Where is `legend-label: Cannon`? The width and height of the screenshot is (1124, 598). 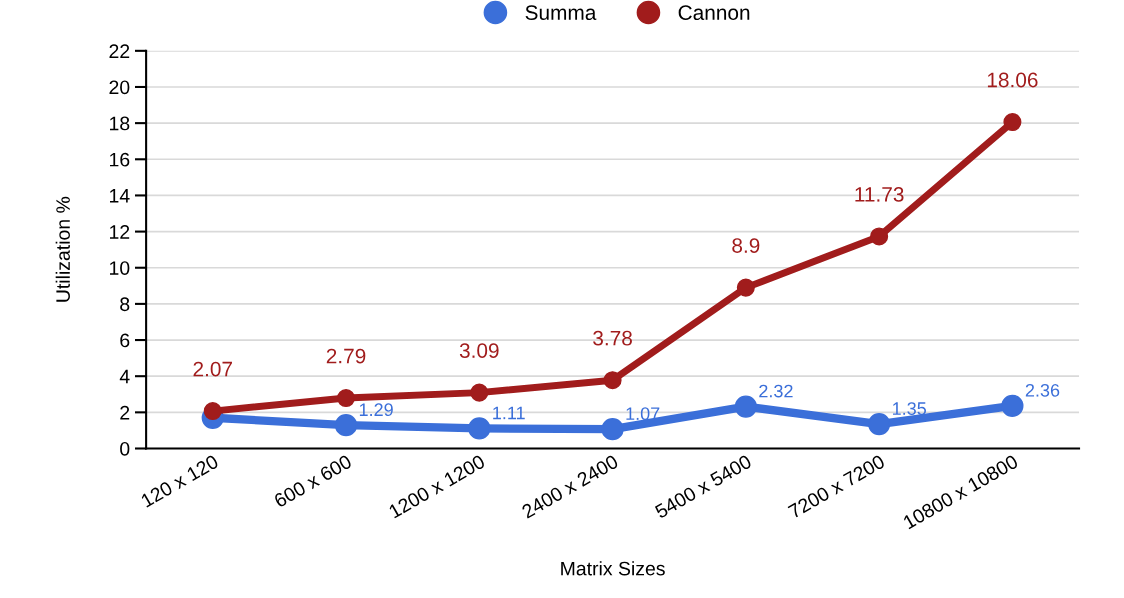 legend-label: Cannon is located at coordinates (714, 13).